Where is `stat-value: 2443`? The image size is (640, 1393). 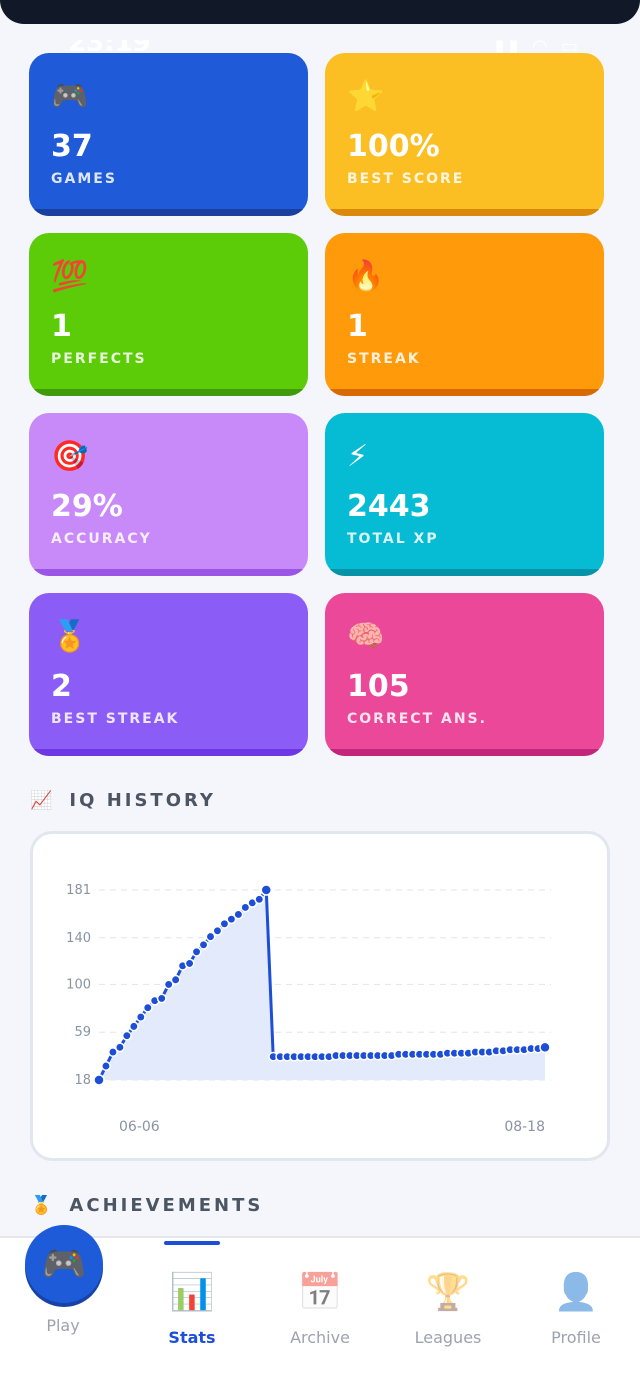
stat-value: 2443 is located at coordinates (389, 506).